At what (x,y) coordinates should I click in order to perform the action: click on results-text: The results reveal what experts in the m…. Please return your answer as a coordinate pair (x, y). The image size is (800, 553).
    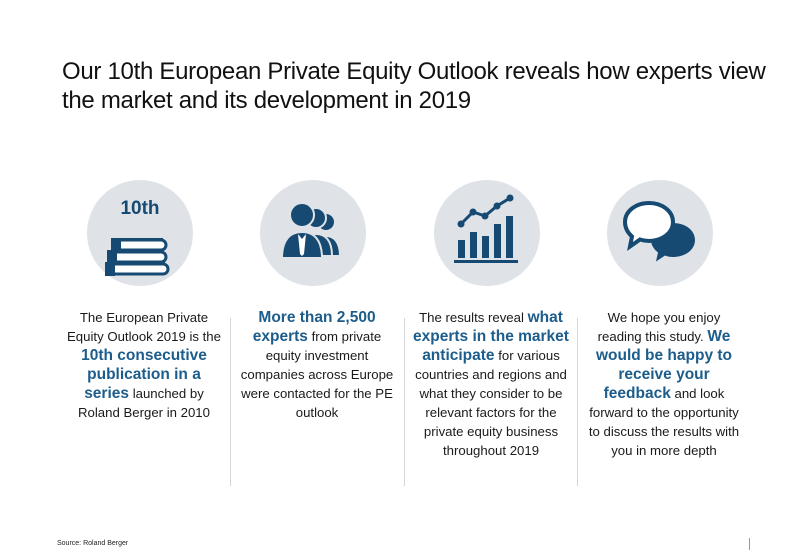
    Looking at the image, I should click on (491, 384).